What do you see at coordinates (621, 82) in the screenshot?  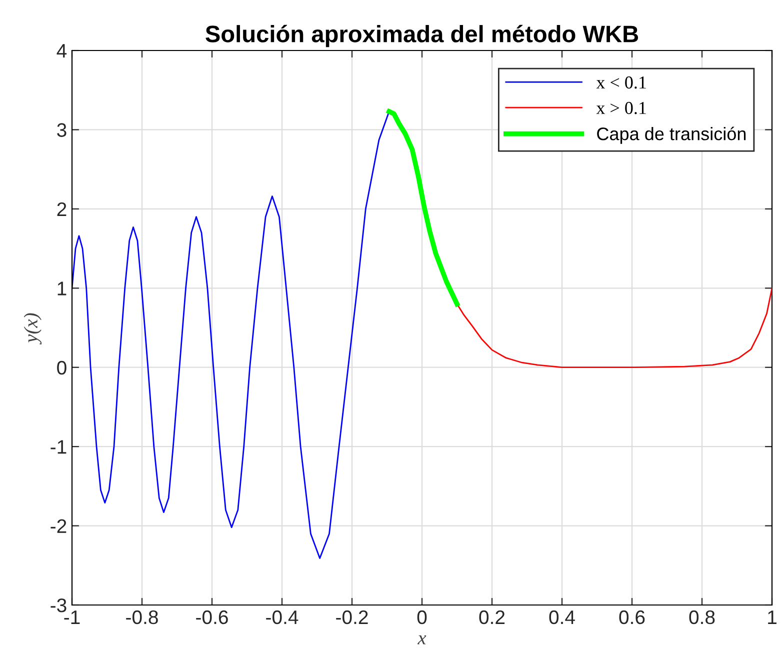 I see `legend-label: x < 0.1` at bounding box center [621, 82].